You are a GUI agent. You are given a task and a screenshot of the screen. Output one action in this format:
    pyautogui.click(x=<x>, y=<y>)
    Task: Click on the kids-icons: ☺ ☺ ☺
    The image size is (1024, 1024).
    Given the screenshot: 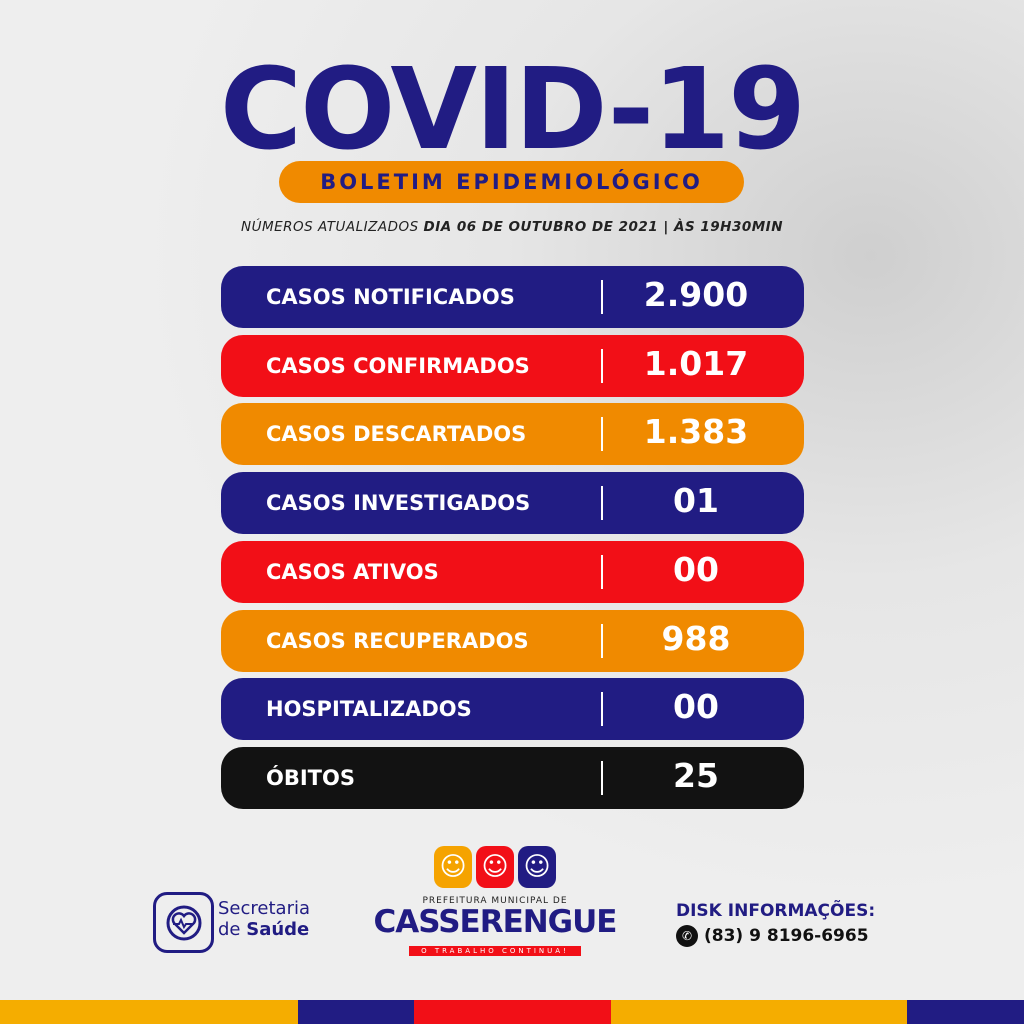 What is the action you would take?
    pyautogui.click(x=495, y=867)
    